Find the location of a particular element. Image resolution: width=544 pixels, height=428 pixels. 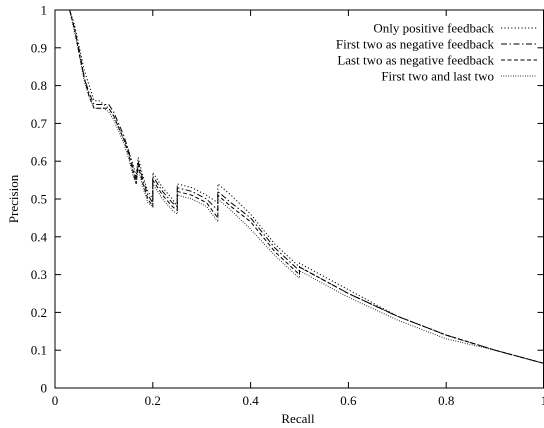

y-tick-label: 0.1 is located at coordinates (39, 350).